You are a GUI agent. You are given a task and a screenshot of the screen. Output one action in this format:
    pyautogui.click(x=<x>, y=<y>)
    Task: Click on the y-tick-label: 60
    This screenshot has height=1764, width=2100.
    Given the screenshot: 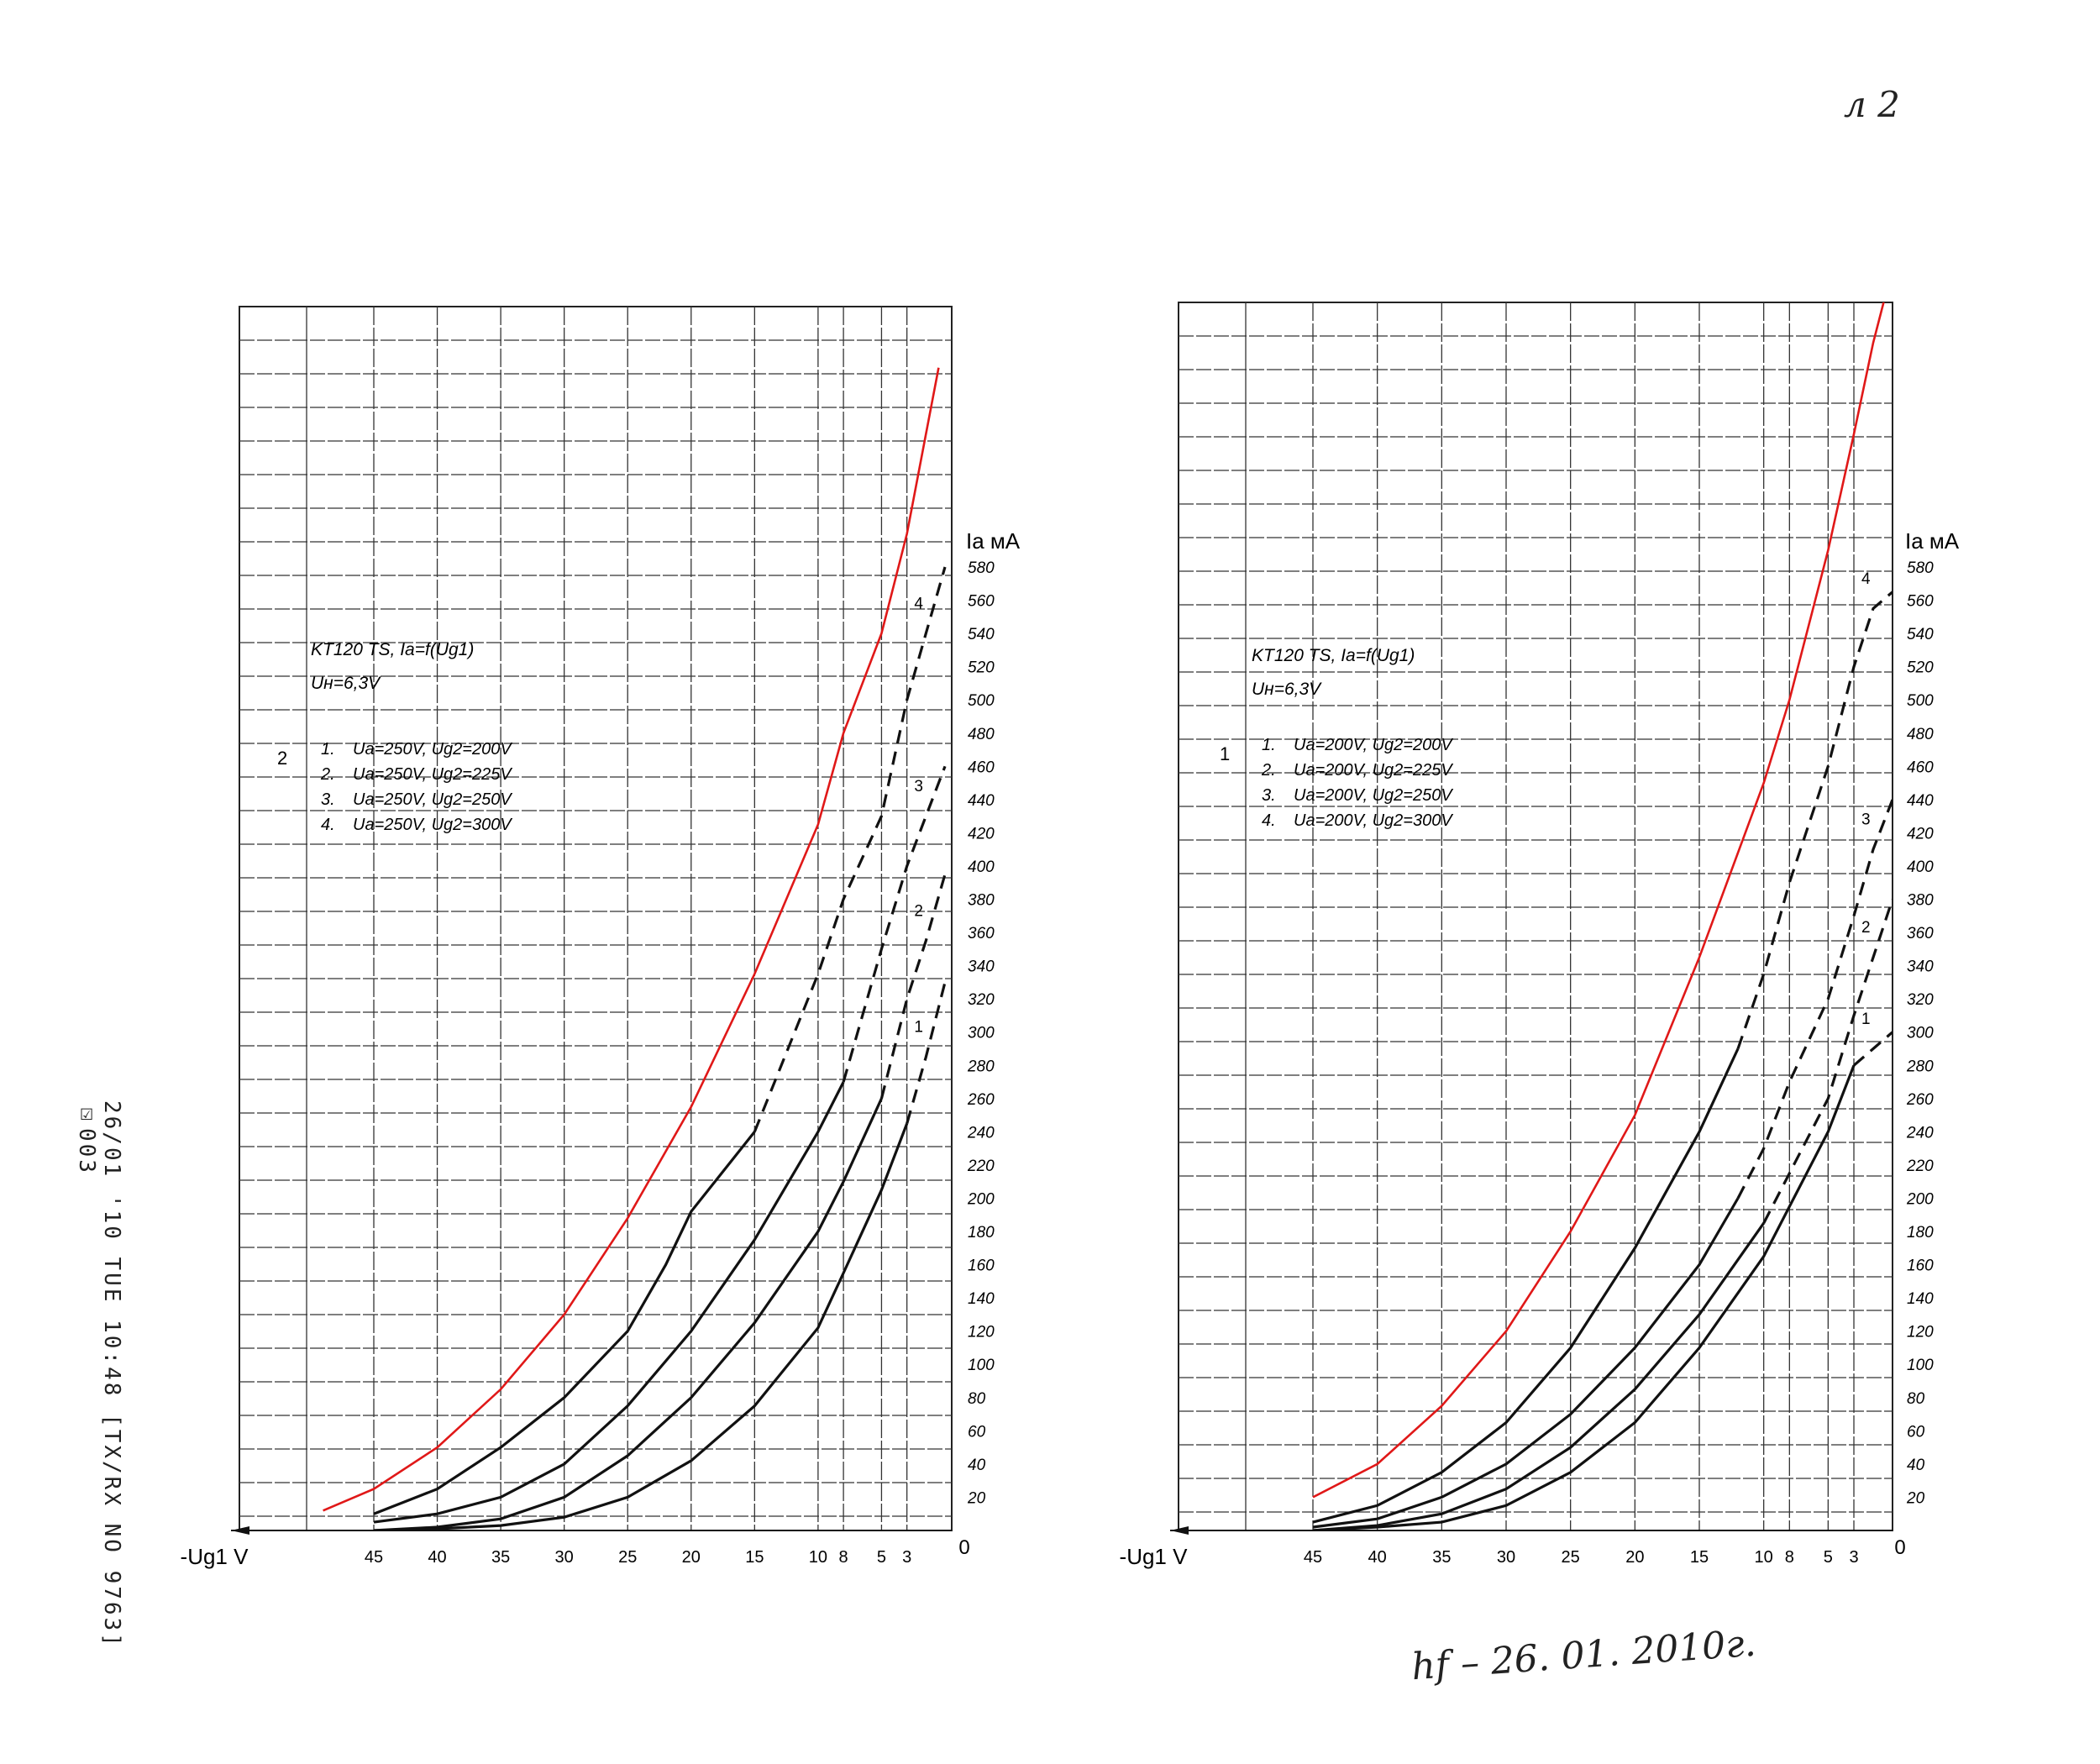 What is the action you would take?
    pyautogui.click(x=1916, y=1432)
    